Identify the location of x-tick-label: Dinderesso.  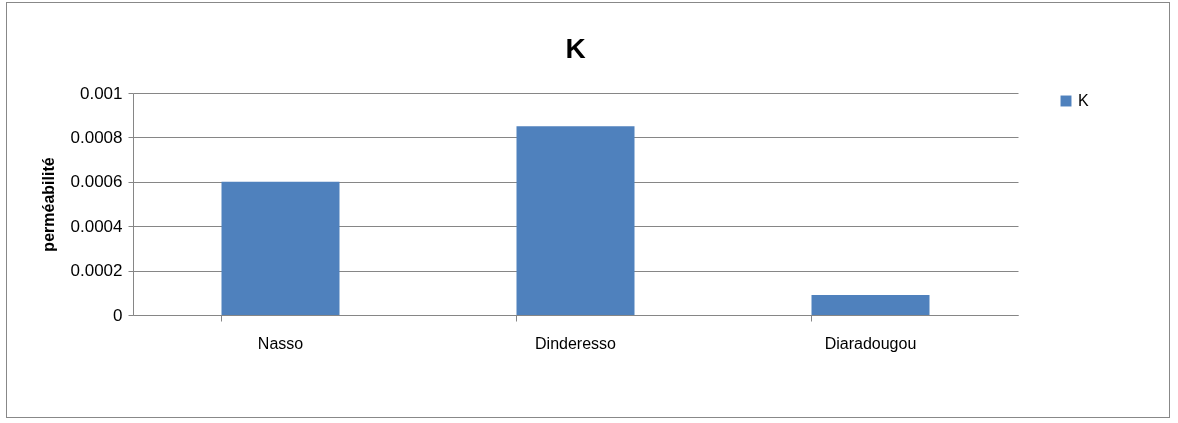
(576, 343).